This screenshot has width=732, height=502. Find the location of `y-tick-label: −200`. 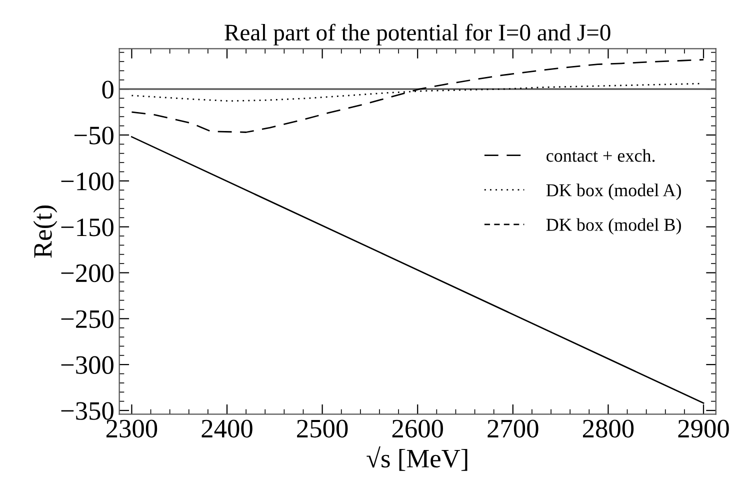

y-tick-label: −200 is located at coordinates (87, 273).